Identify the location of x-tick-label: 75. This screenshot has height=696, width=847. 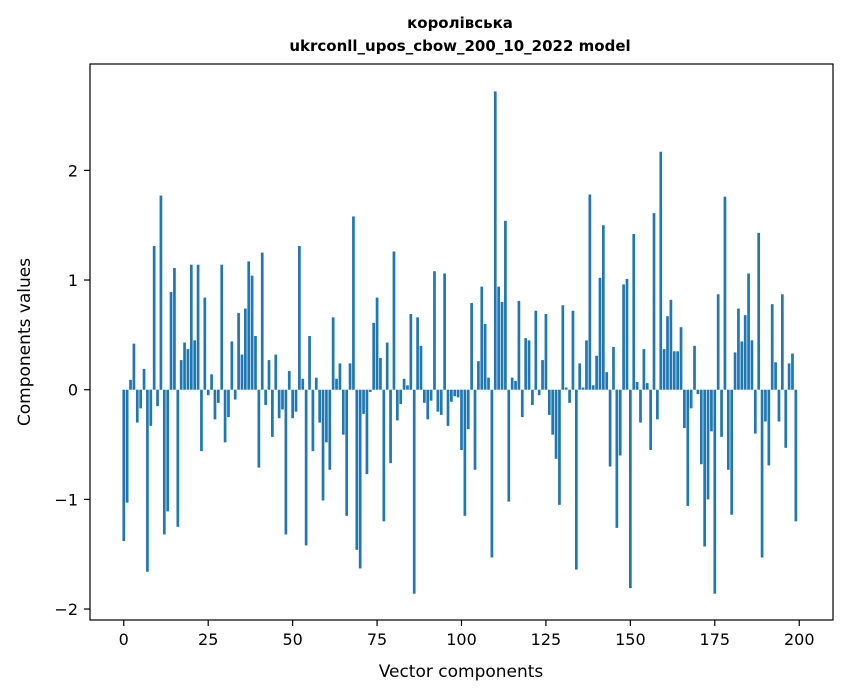
(377, 639).